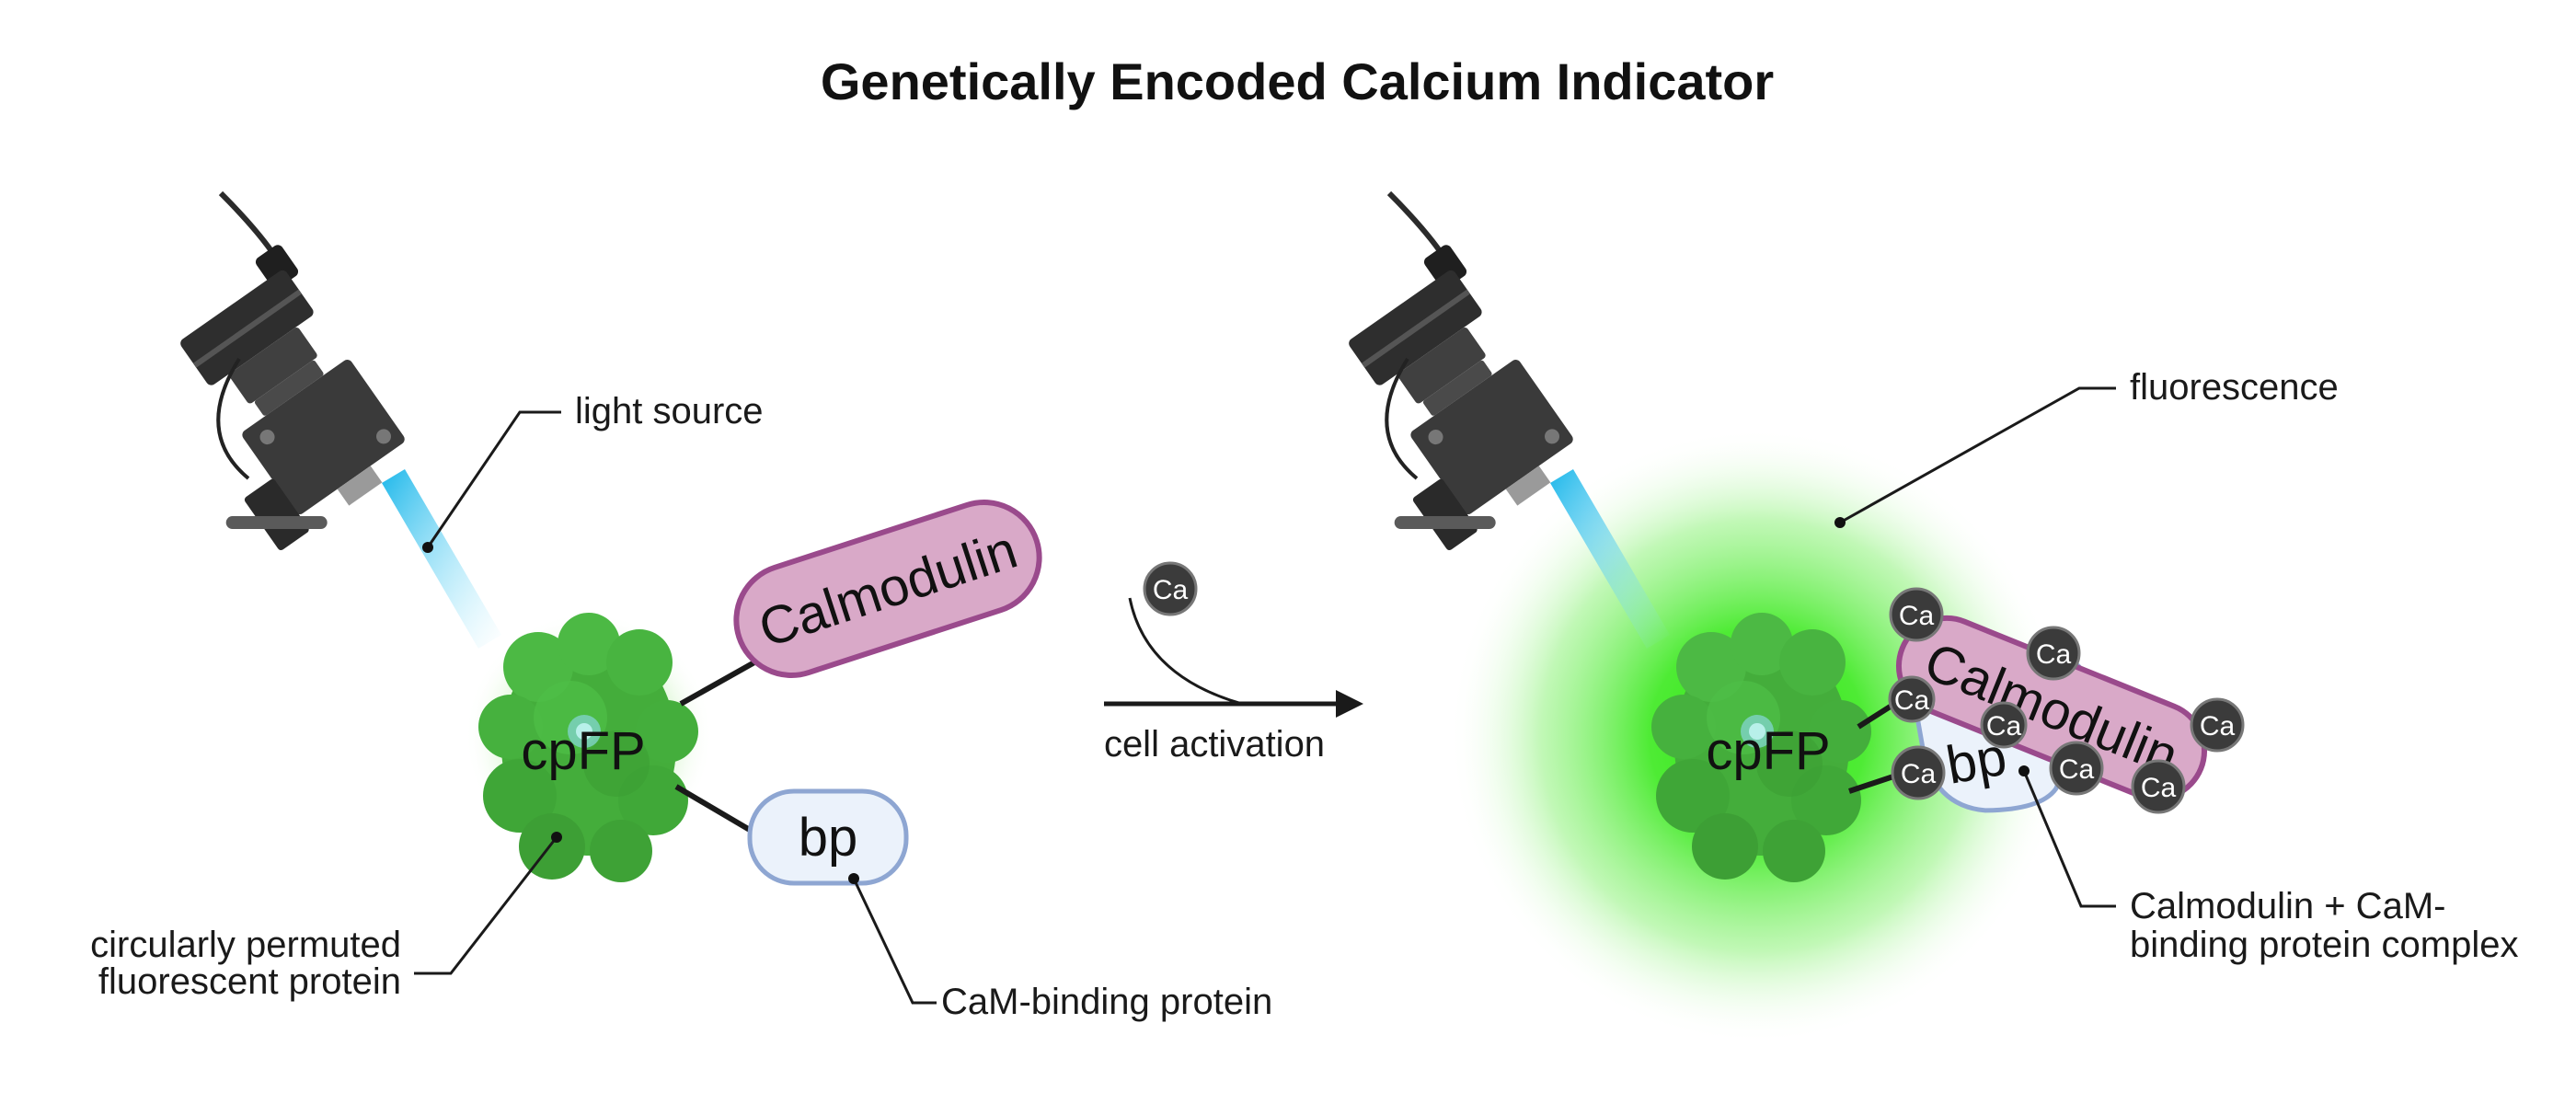 This screenshot has height=1104, width=2576. Describe the element at coordinates (717, 683) in the screenshot. I see `calmodulin-tether` at that location.